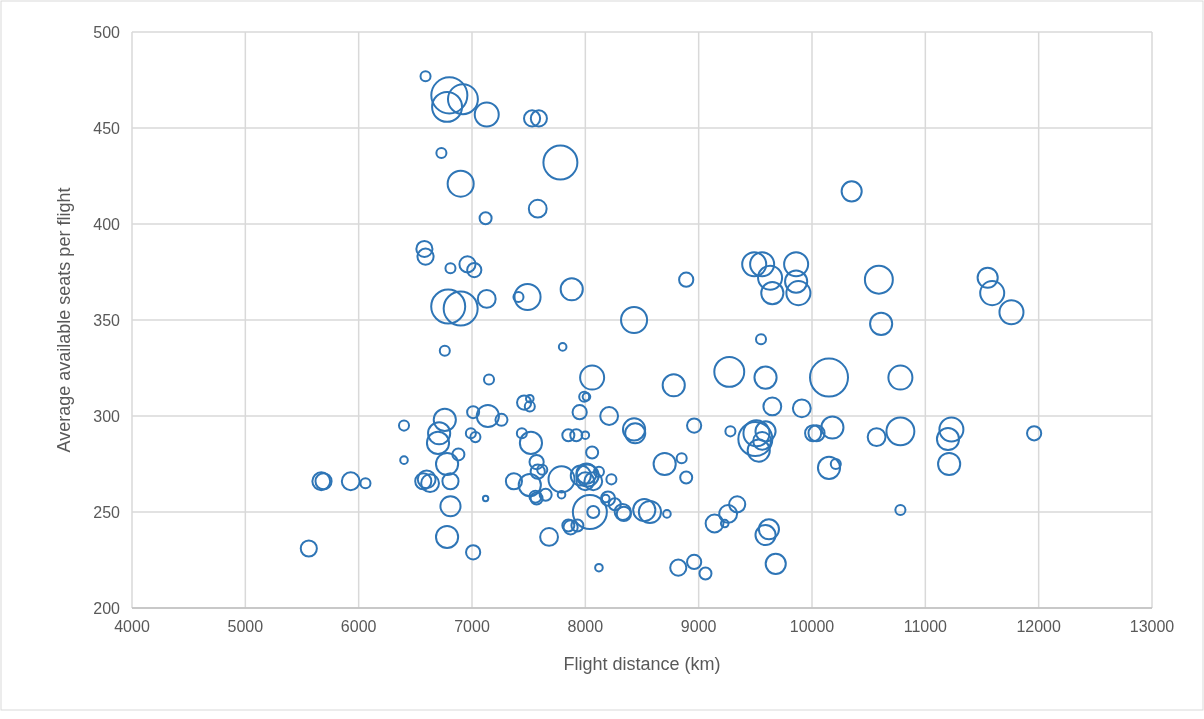 This screenshot has height=719, width=1204. Describe the element at coordinates (1152, 626) in the screenshot. I see `x-tick-label: 13000` at that location.